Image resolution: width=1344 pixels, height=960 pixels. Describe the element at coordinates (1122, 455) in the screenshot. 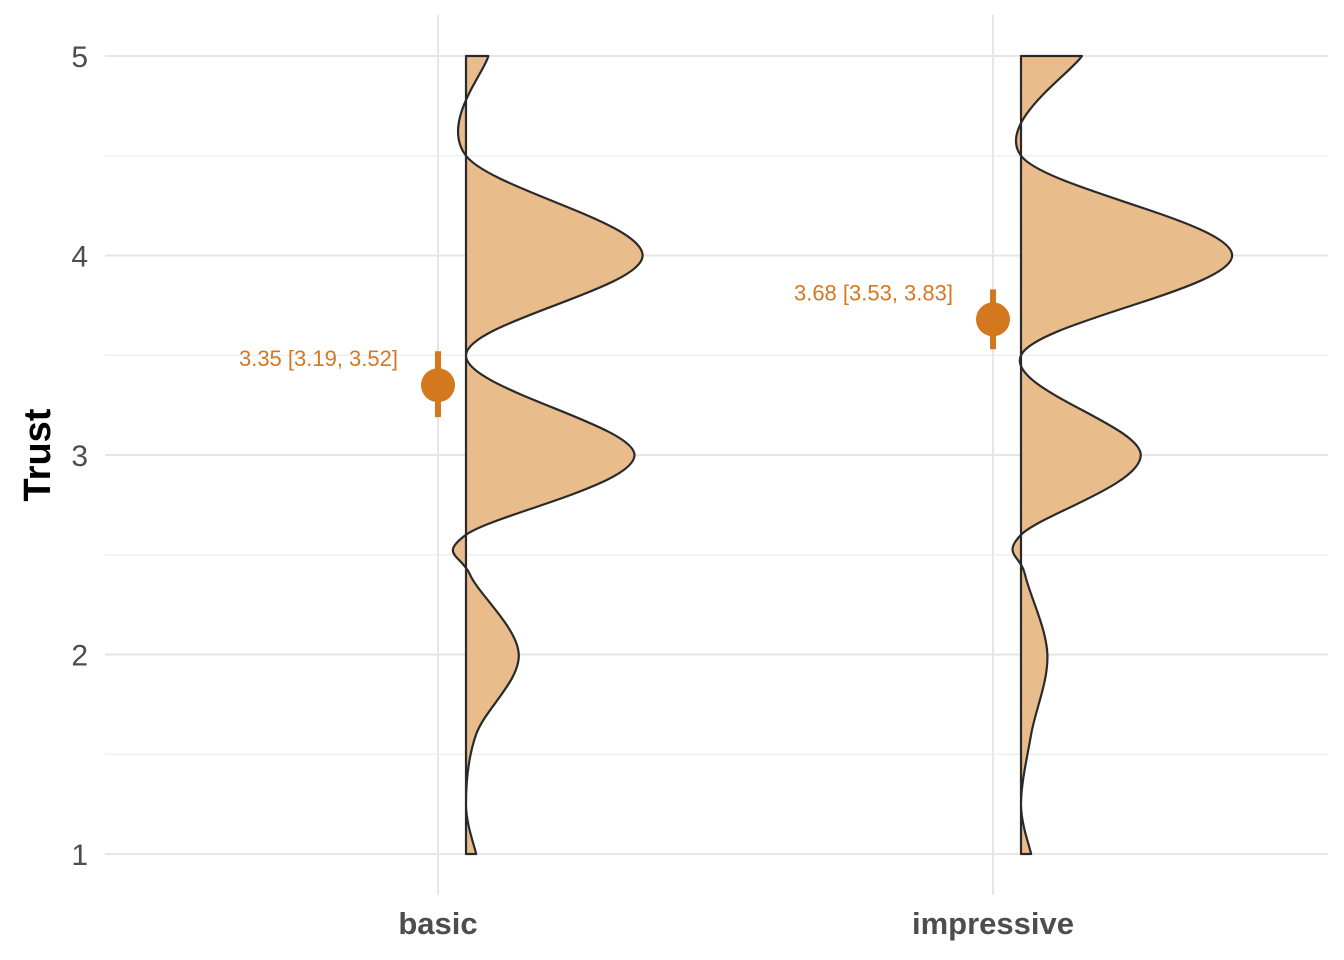

I see `violin-impressive` at that location.